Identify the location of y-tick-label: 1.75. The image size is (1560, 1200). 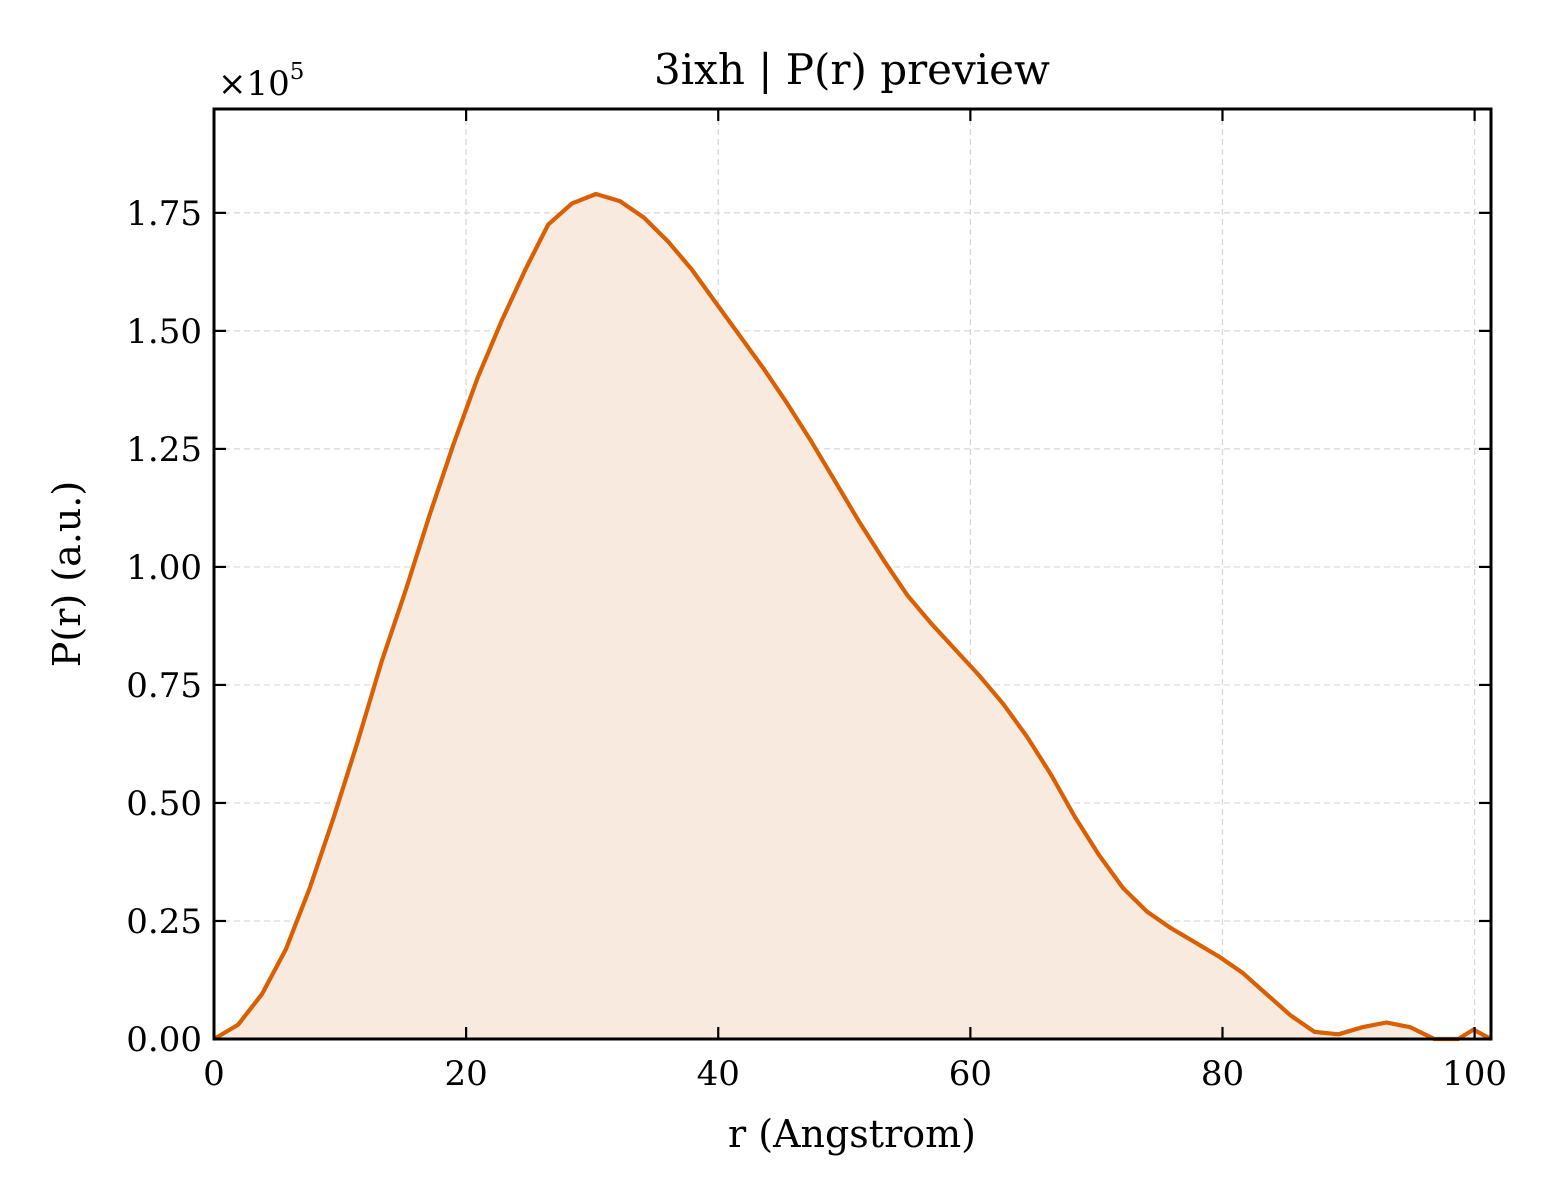
(164, 214).